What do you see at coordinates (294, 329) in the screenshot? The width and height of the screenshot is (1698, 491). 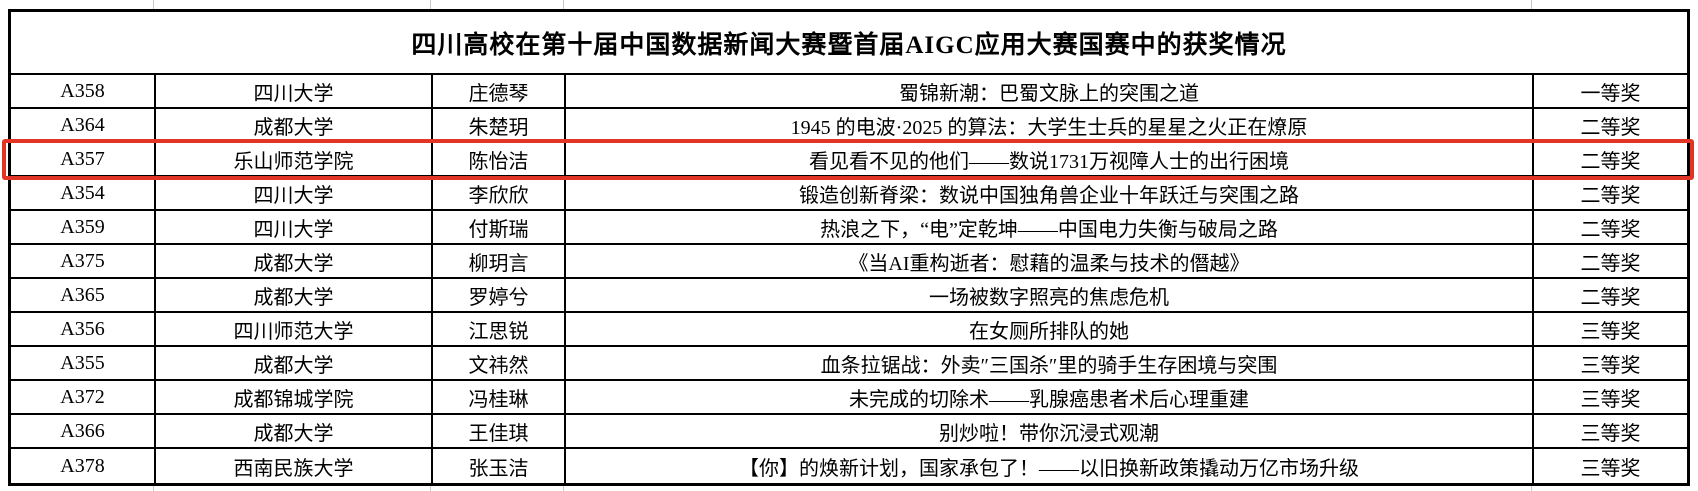 I see `cell-school: 四川师范大学` at bounding box center [294, 329].